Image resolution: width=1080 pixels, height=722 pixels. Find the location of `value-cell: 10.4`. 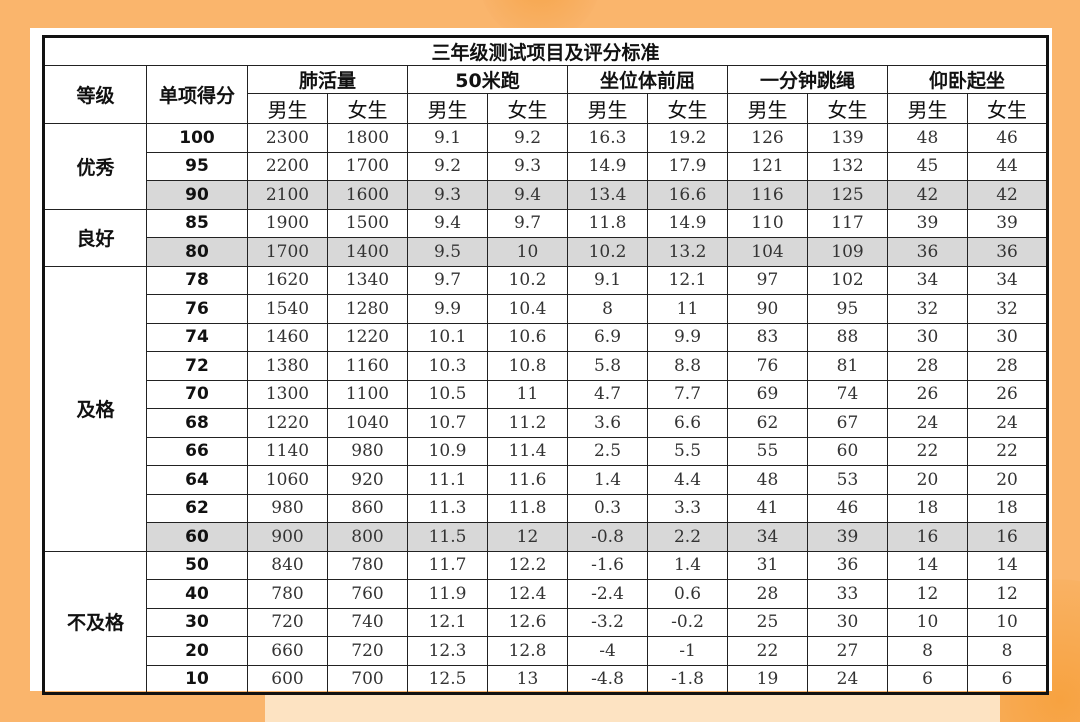

value-cell: 10.4 is located at coordinates (527, 309).